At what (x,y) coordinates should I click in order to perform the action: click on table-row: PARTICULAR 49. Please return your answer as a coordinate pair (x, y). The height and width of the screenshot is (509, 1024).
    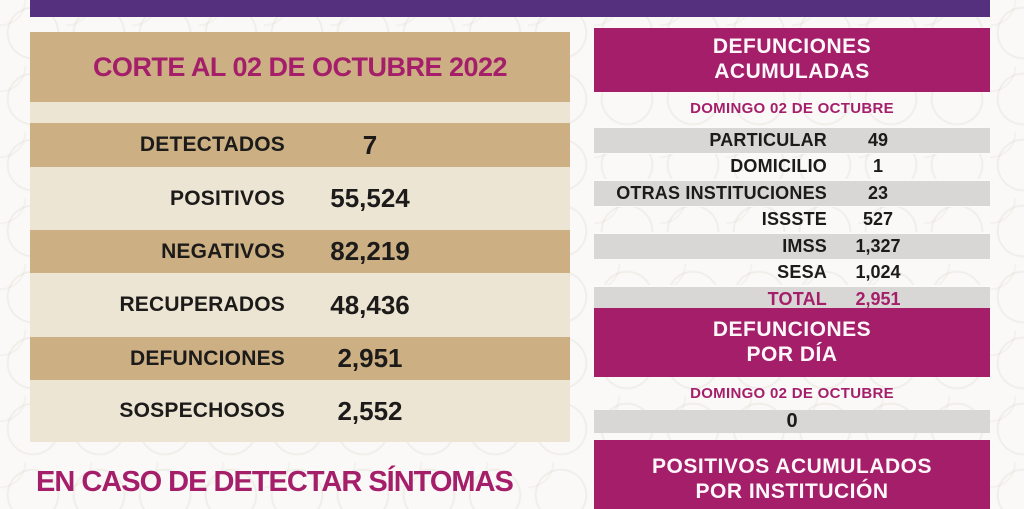
    Looking at the image, I should click on (792, 140).